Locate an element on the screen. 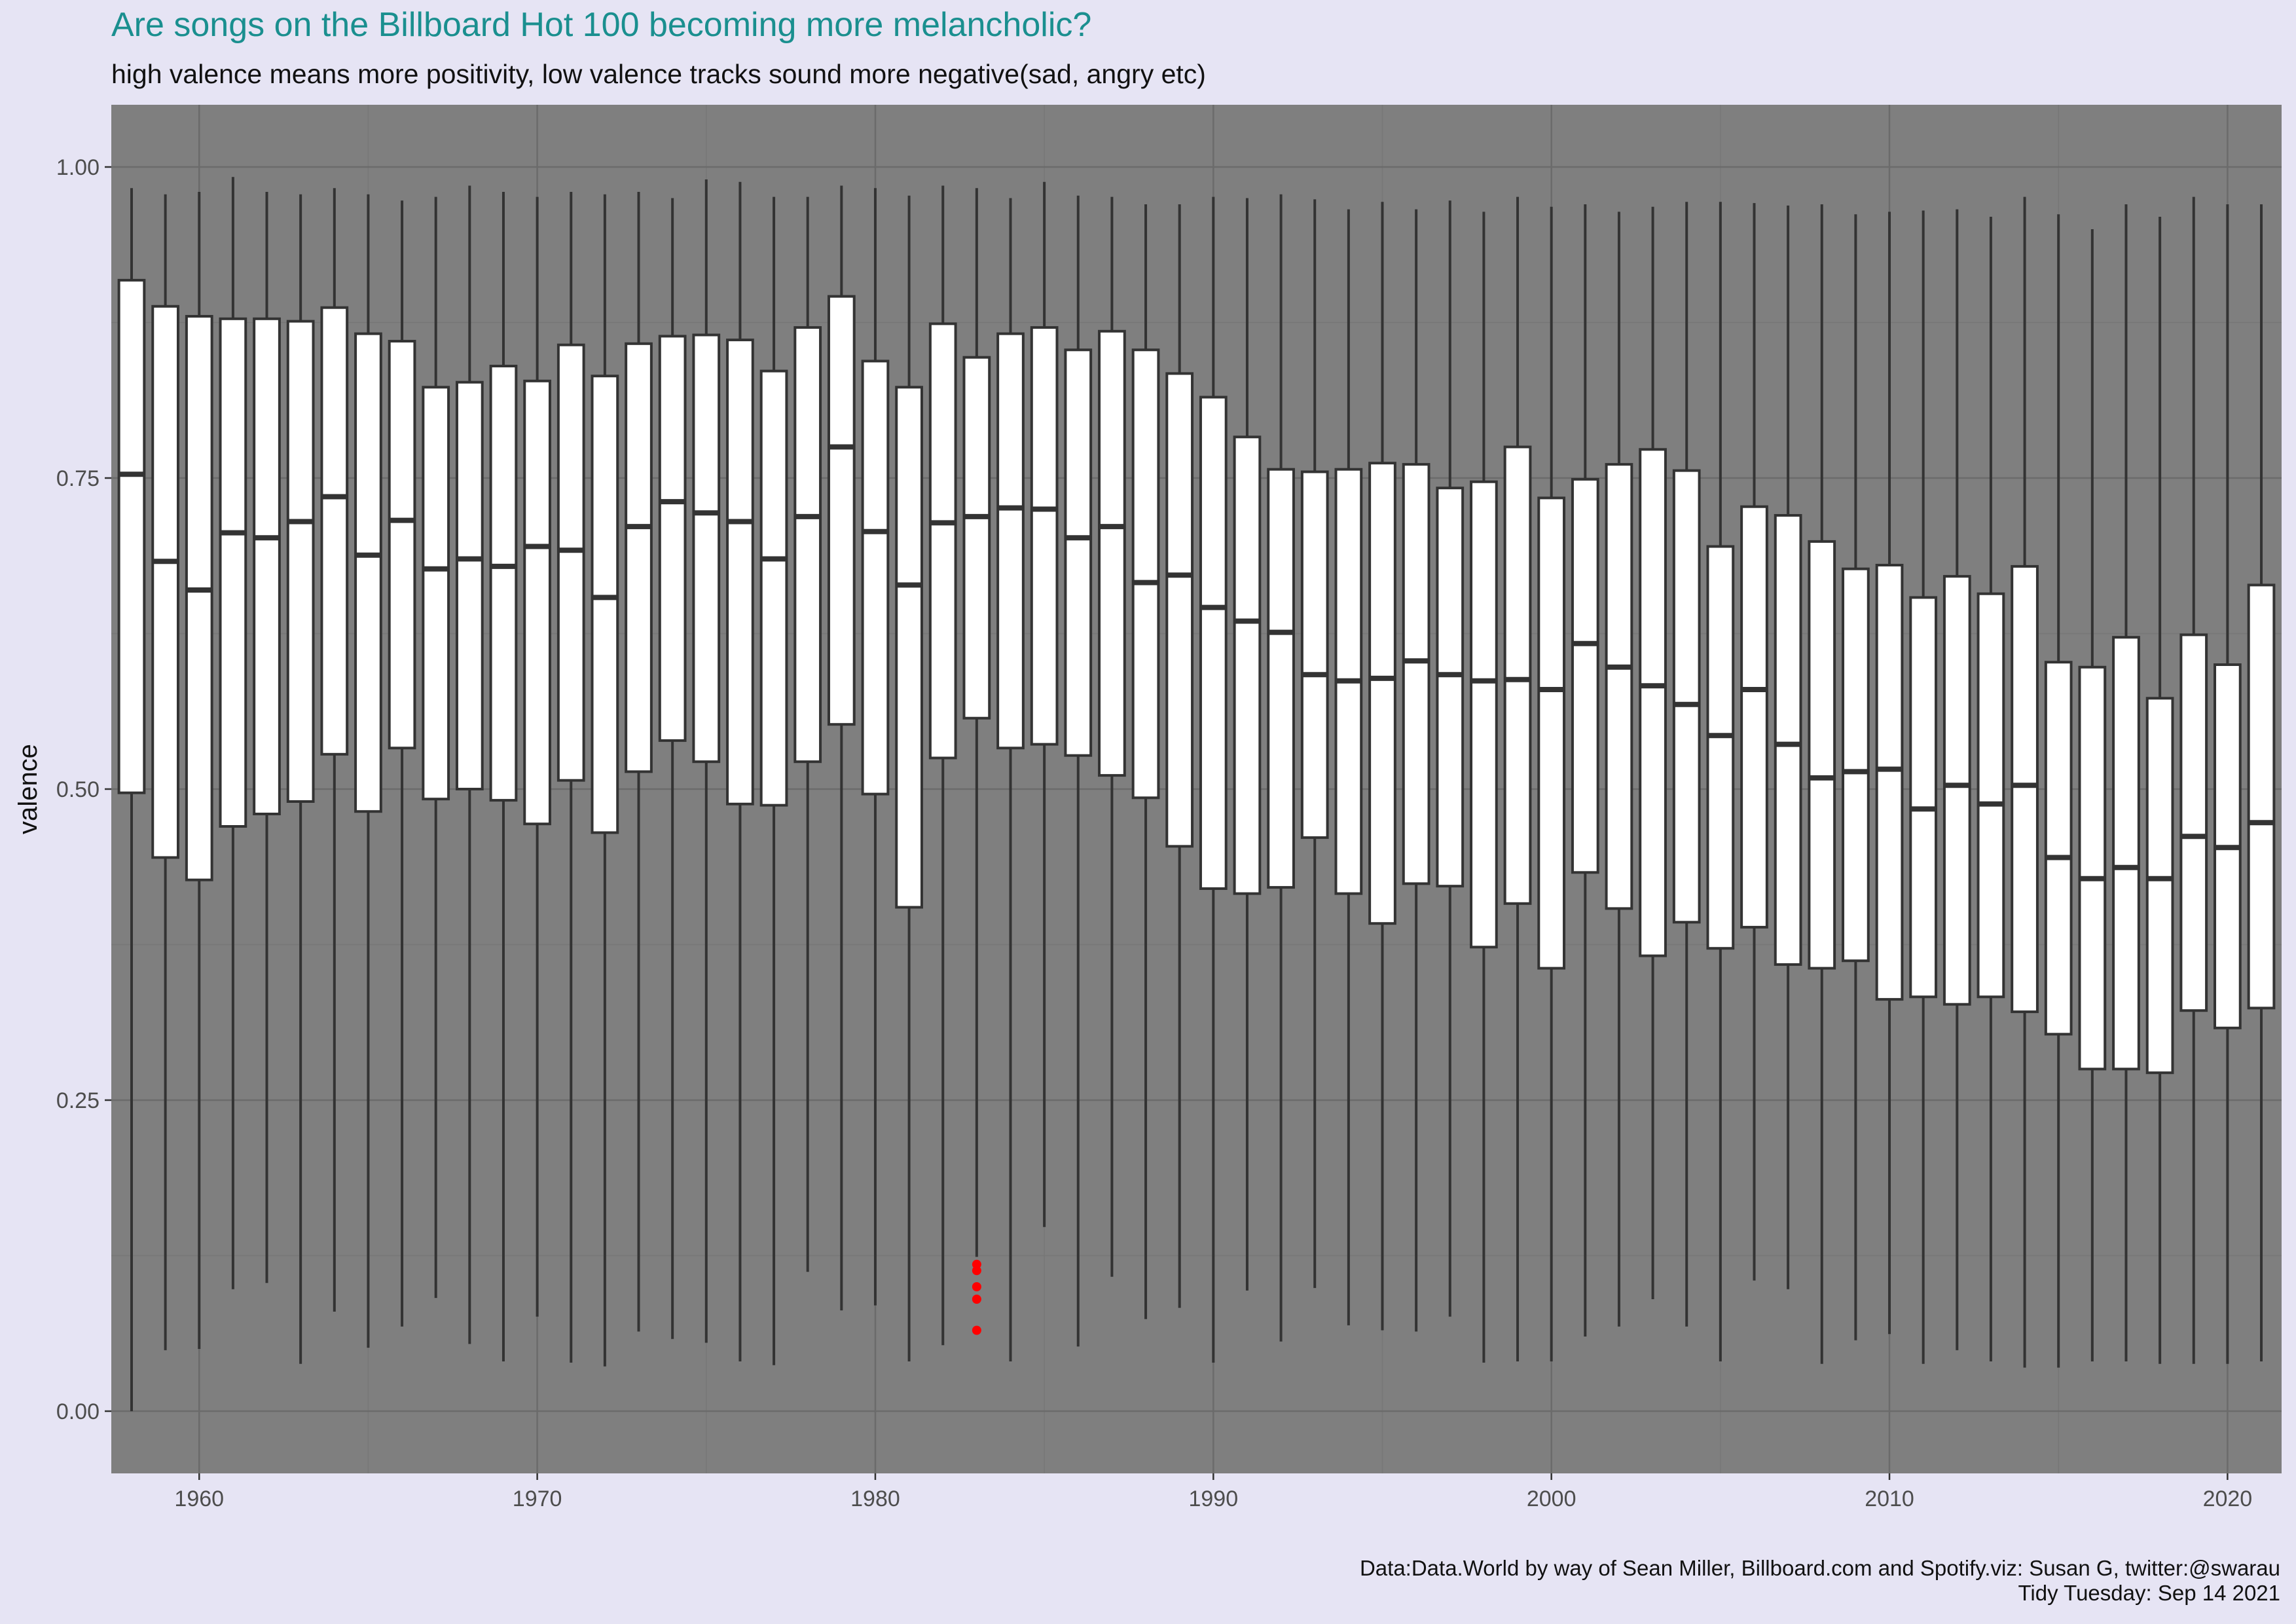 The height and width of the screenshot is (1624, 2296). box-1980 is located at coordinates (875, 747).